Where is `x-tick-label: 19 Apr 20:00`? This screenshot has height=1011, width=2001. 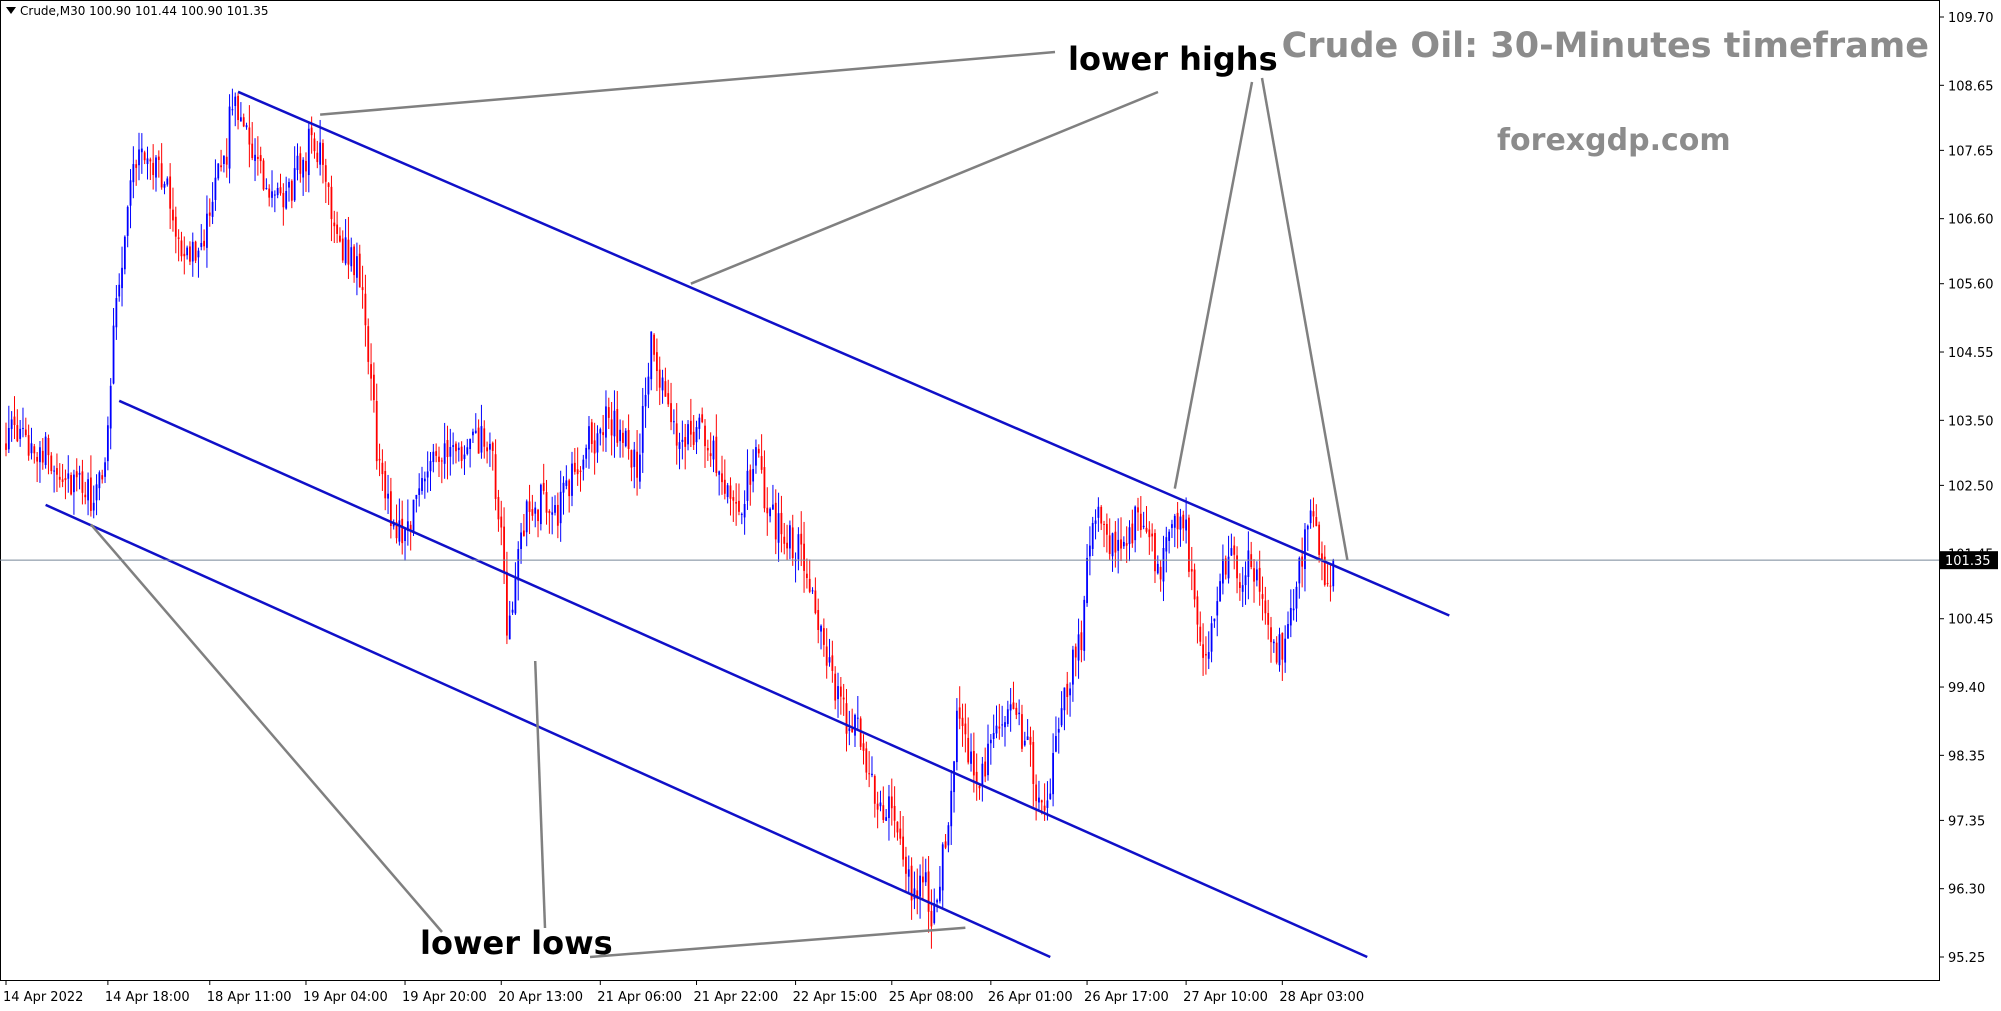
x-tick-label: 19 Apr 20:00 is located at coordinates (444, 997).